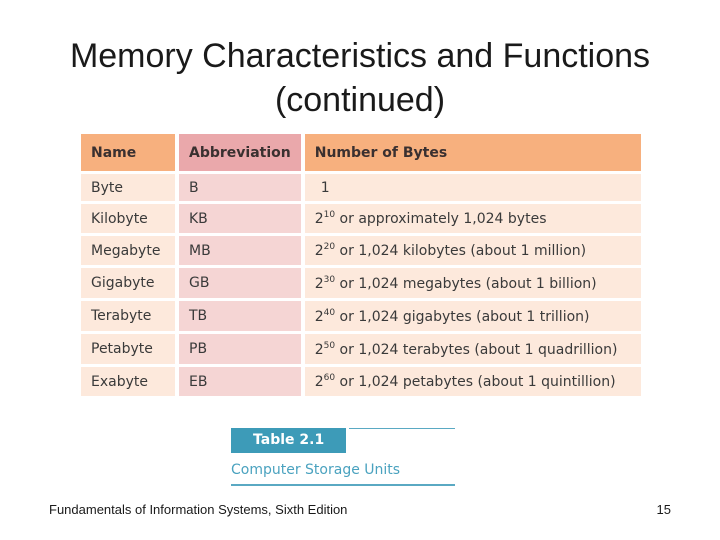 This screenshot has width=720, height=540. I want to click on caption-text: Computer Storage Units, so click(316, 470).